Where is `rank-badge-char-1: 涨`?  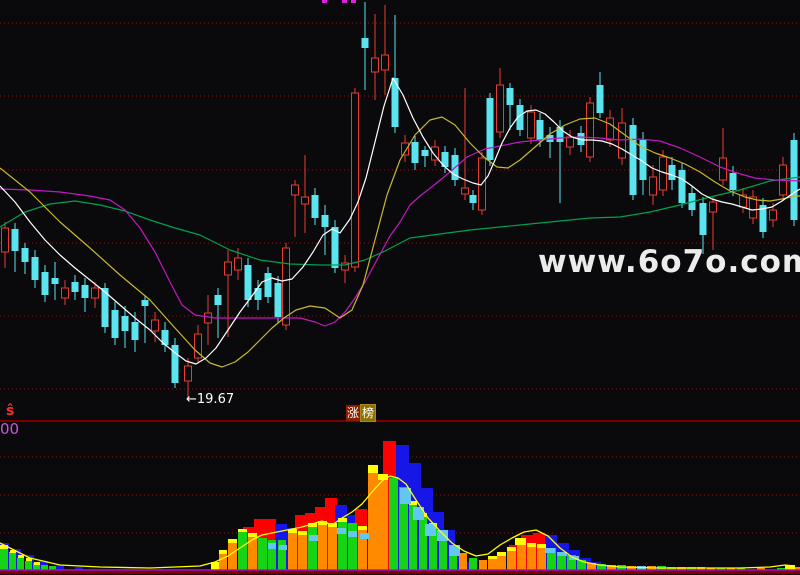
rank-badge-char-1: 涨 is located at coordinates (353, 413).